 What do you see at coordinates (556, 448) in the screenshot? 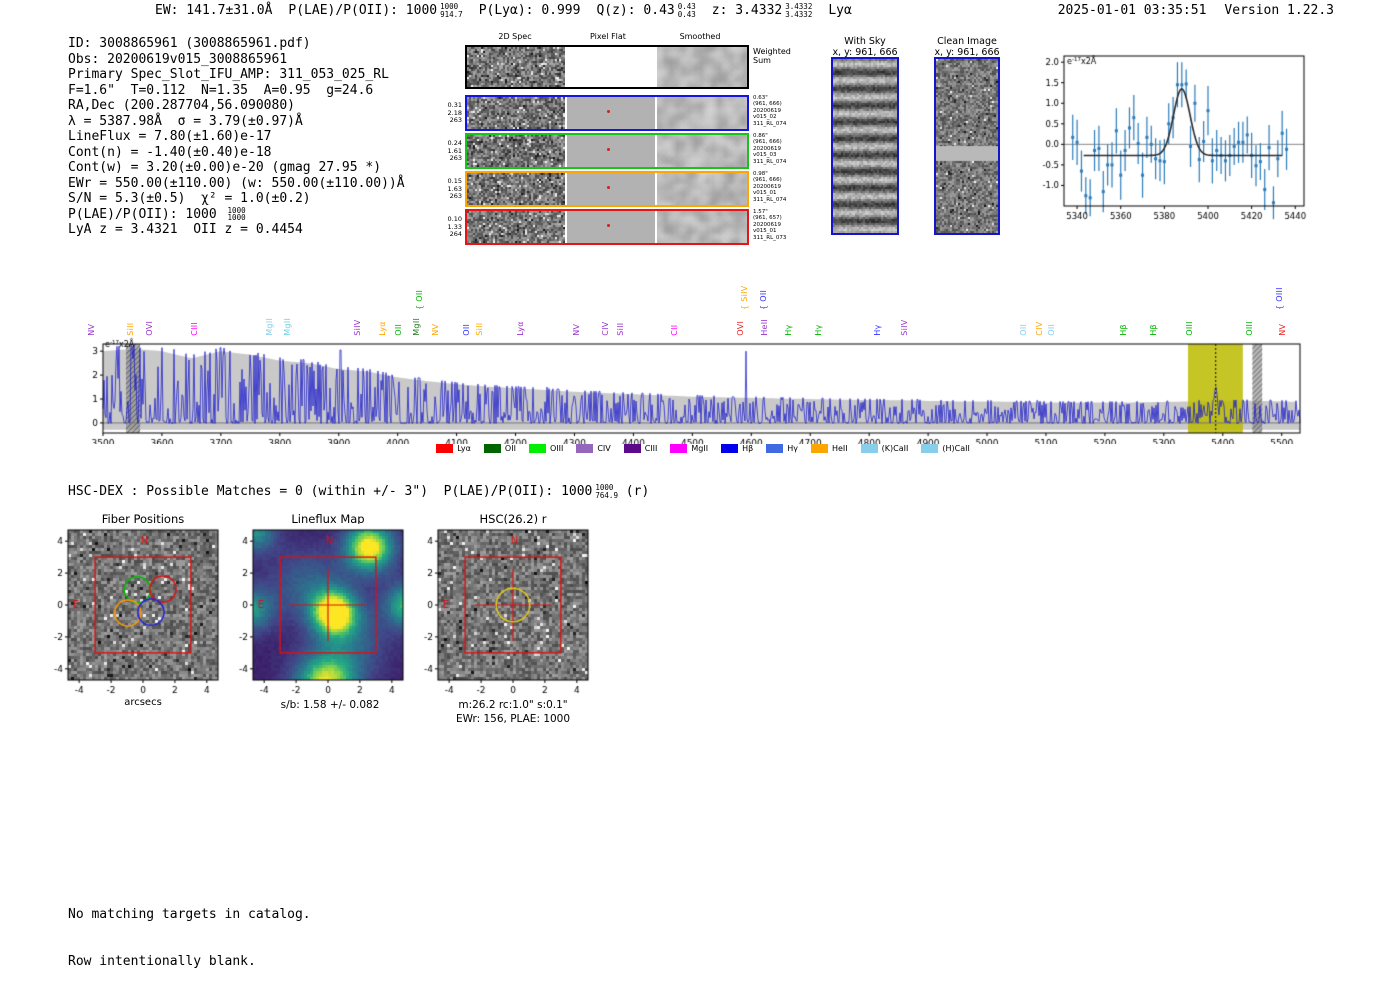
I see `legend-label: OIII` at bounding box center [556, 448].